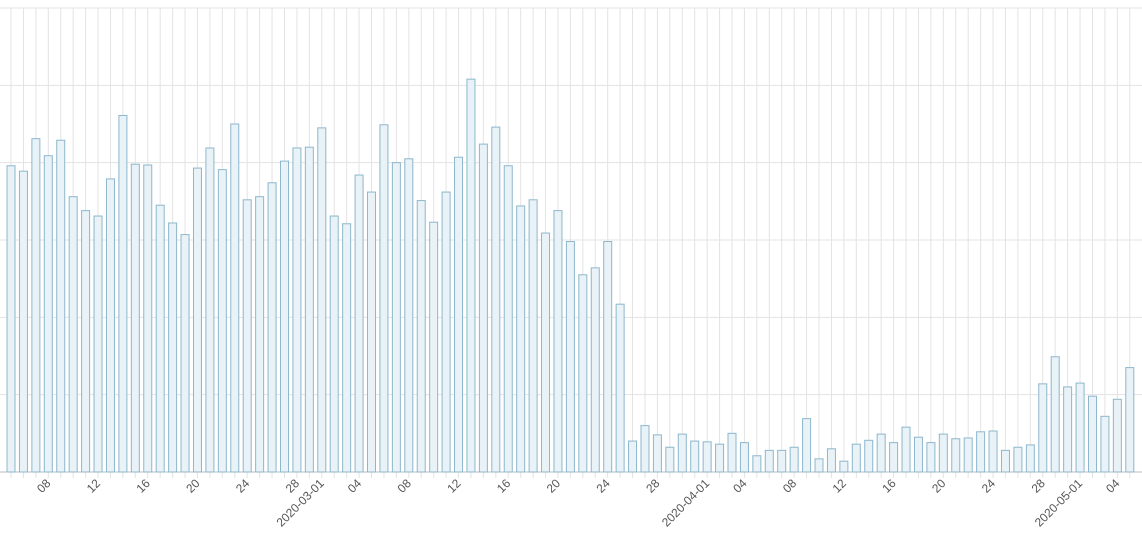 Image resolution: width=1142 pixels, height=542 pixels. What do you see at coordinates (301, 503) in the screenshot?
I see `x-tick-label: 2020-03-01` at bounding box center [301, 503].